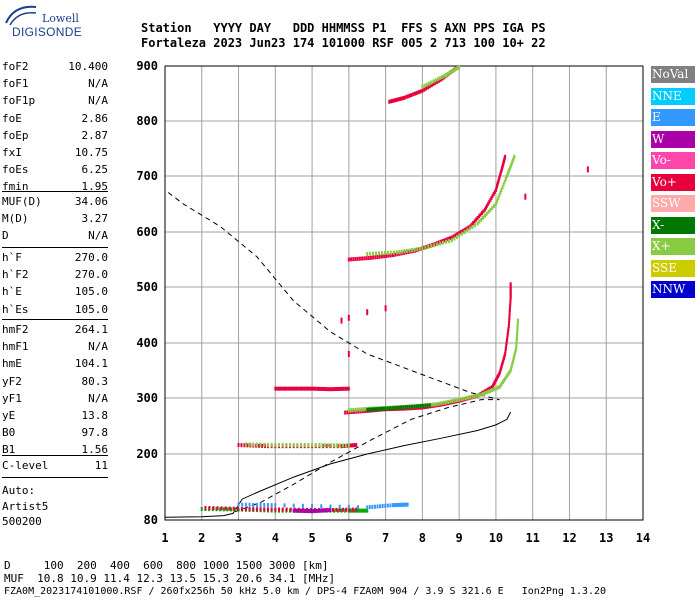  I want to click on param-label: foF1p, so click(19, 101).